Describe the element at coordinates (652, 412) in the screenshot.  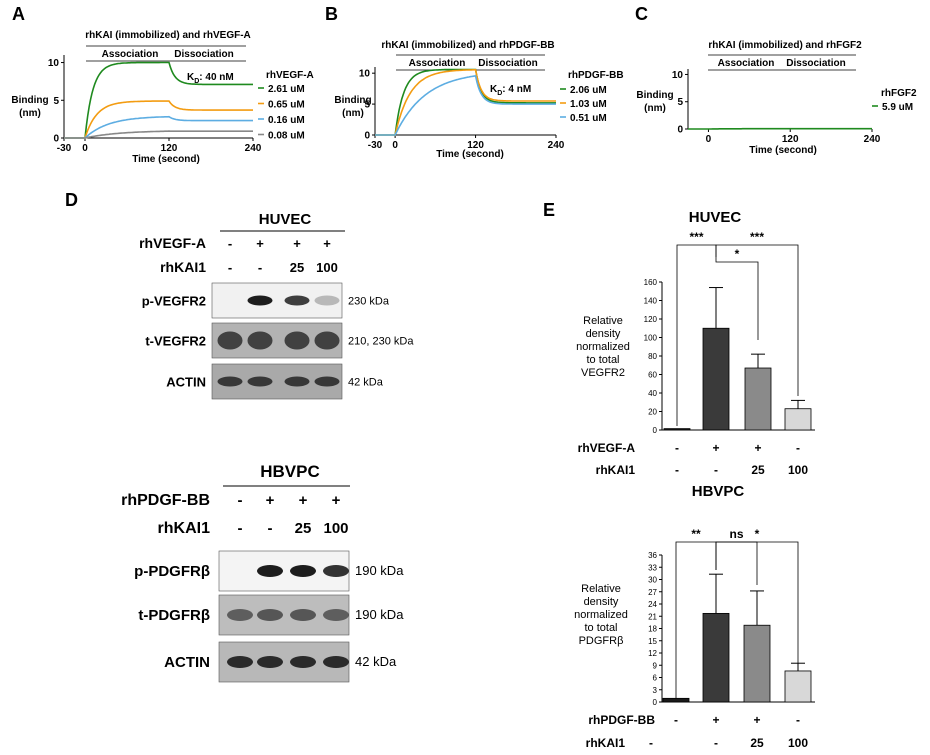
I see `y-tick-label: 20` at that location.